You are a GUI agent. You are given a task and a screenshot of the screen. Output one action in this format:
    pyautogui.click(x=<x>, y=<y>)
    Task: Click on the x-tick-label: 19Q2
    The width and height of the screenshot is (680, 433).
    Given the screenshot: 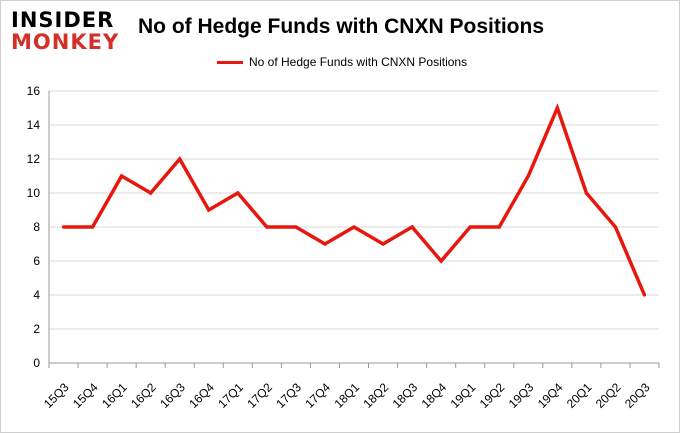 What is the action you would take?
    pyautogui.click(x=492, y=395)
    